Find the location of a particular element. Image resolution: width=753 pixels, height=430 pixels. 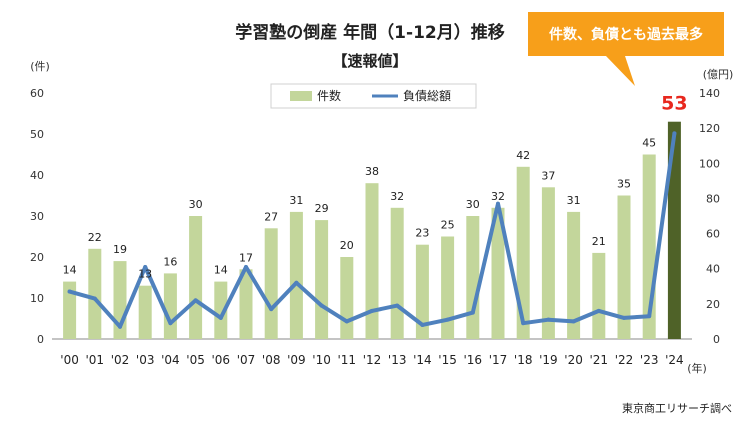

x-tick-label: '07 is located at coordinates (246, 360).